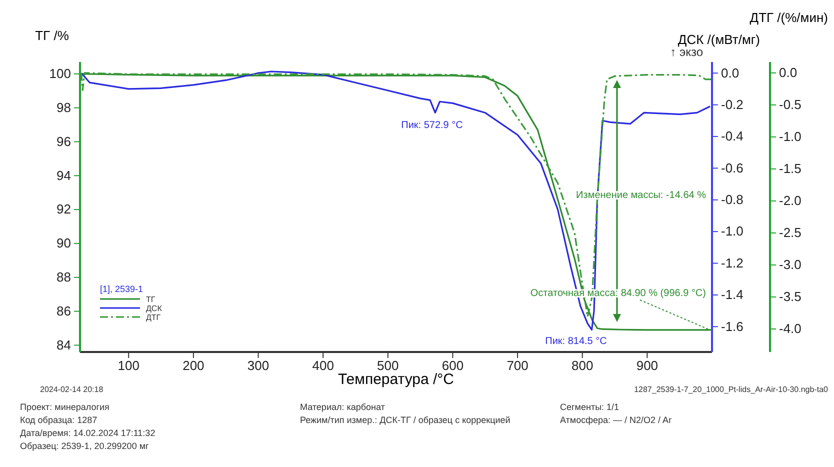 This screenshot has height=467, width=834. I want to click on text: 2024-02-14 20:18, so click(72, 389).